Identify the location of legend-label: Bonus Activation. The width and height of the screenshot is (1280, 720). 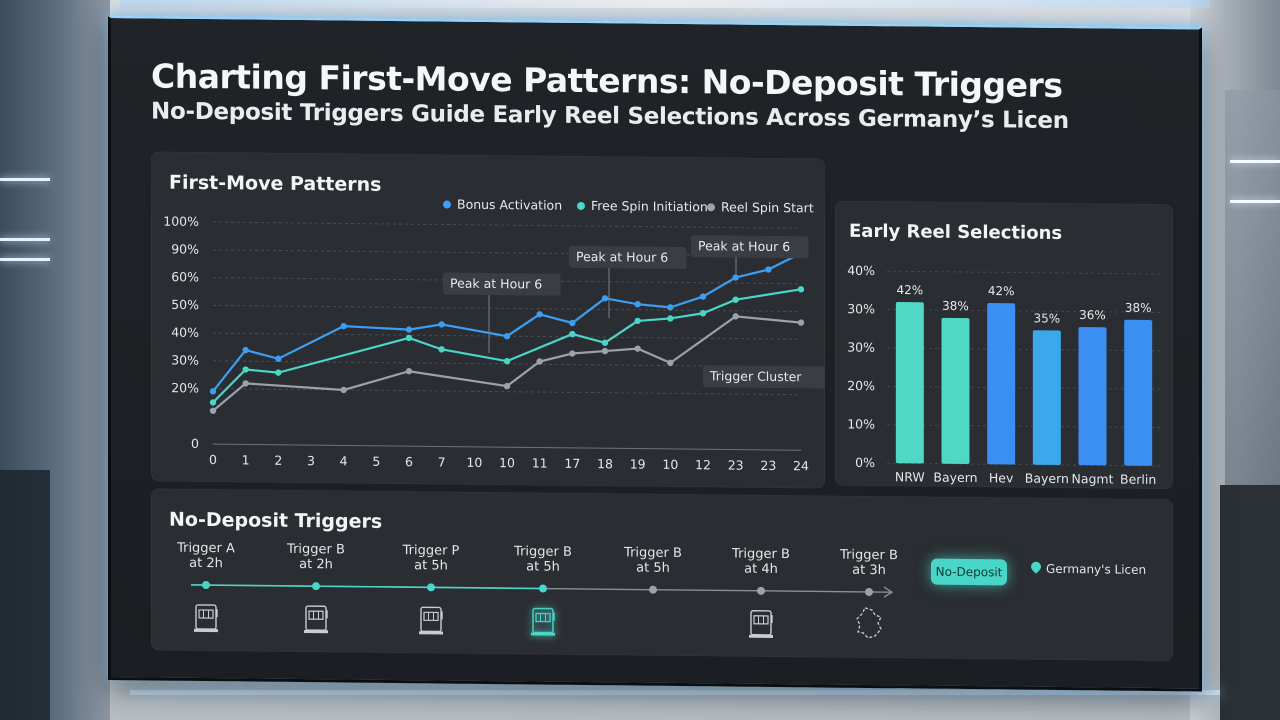
(509, 205).